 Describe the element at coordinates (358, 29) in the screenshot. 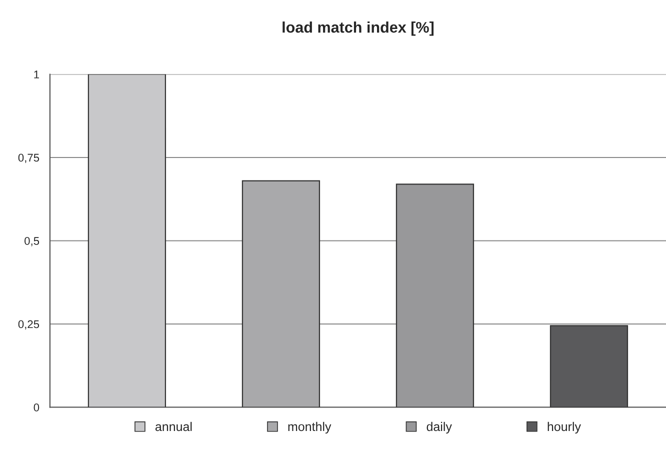

I see `chart-title: load match index [%]` at that location.